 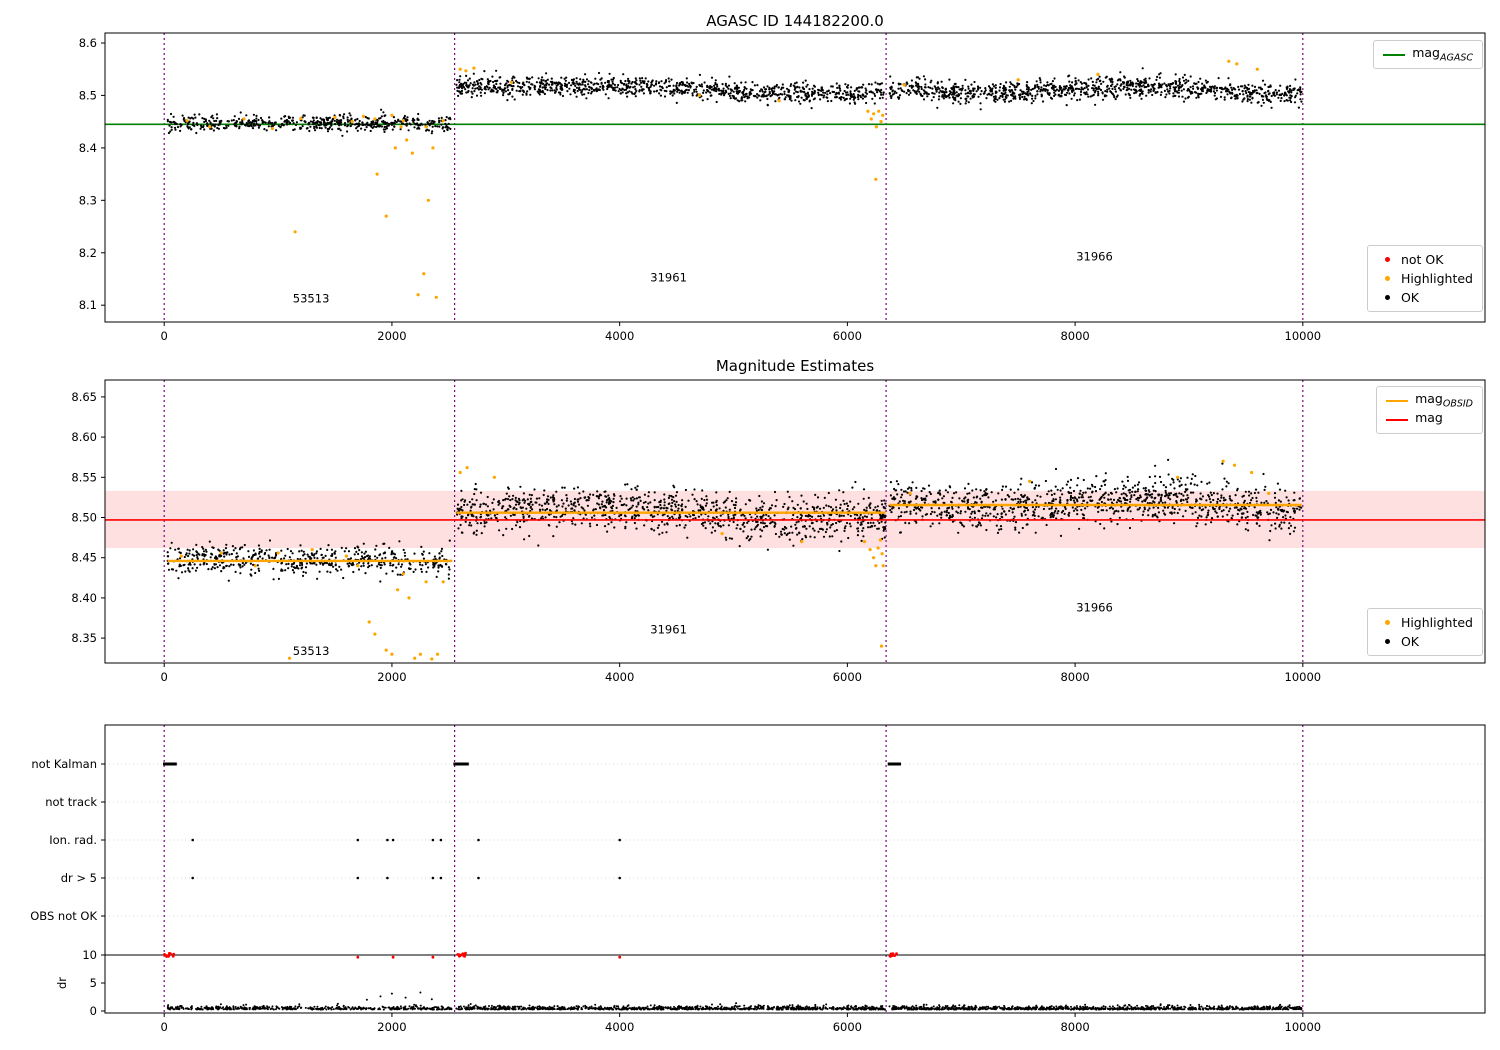 What do you see at coordinates (1397, 419) in the screenshot?
I see `red-line-swatch` at bounding box center [1397, 419].